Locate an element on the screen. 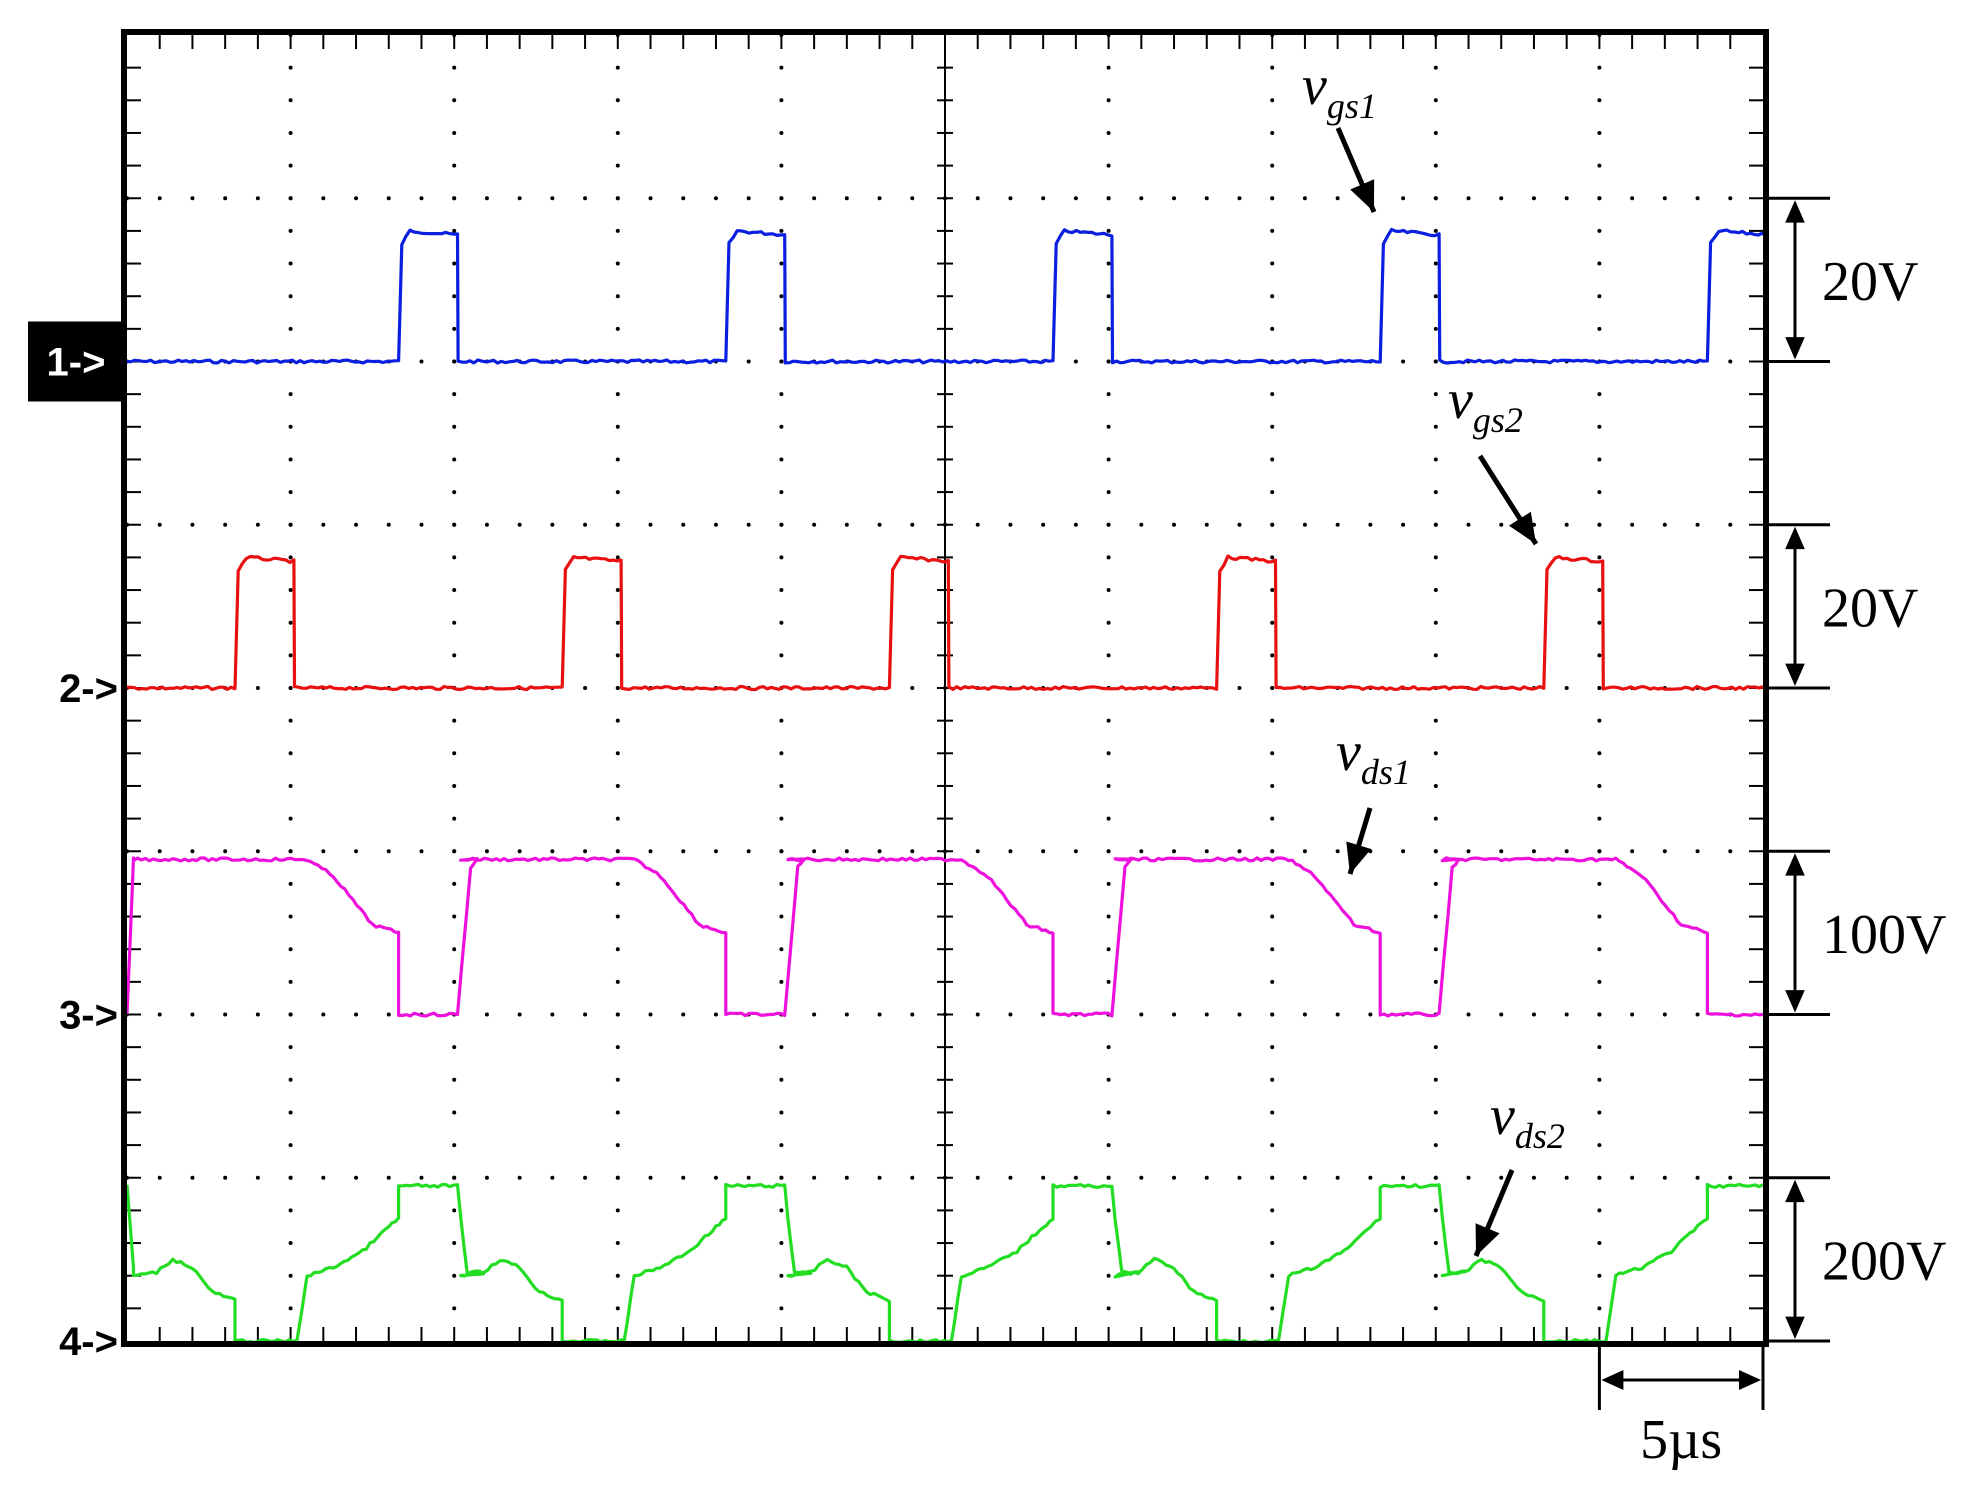  scale-label-vds2: 200V is located at coordinates (1884, 1261).